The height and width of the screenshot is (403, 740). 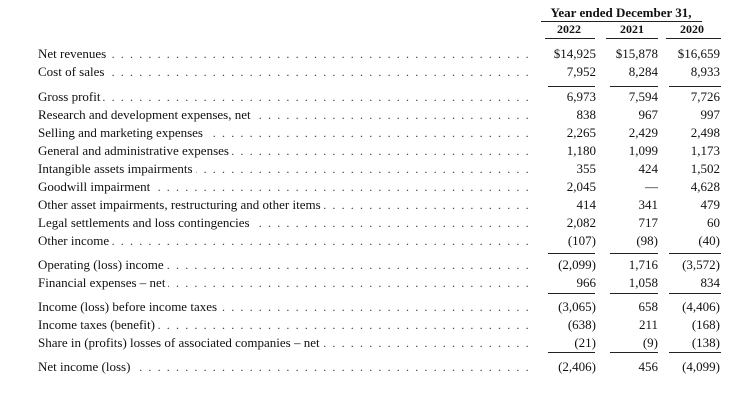 What do you see at coordinates (577, 264) in the screenshot?
I see `value-2022: (2,099)` at bounding box center [577, 264].